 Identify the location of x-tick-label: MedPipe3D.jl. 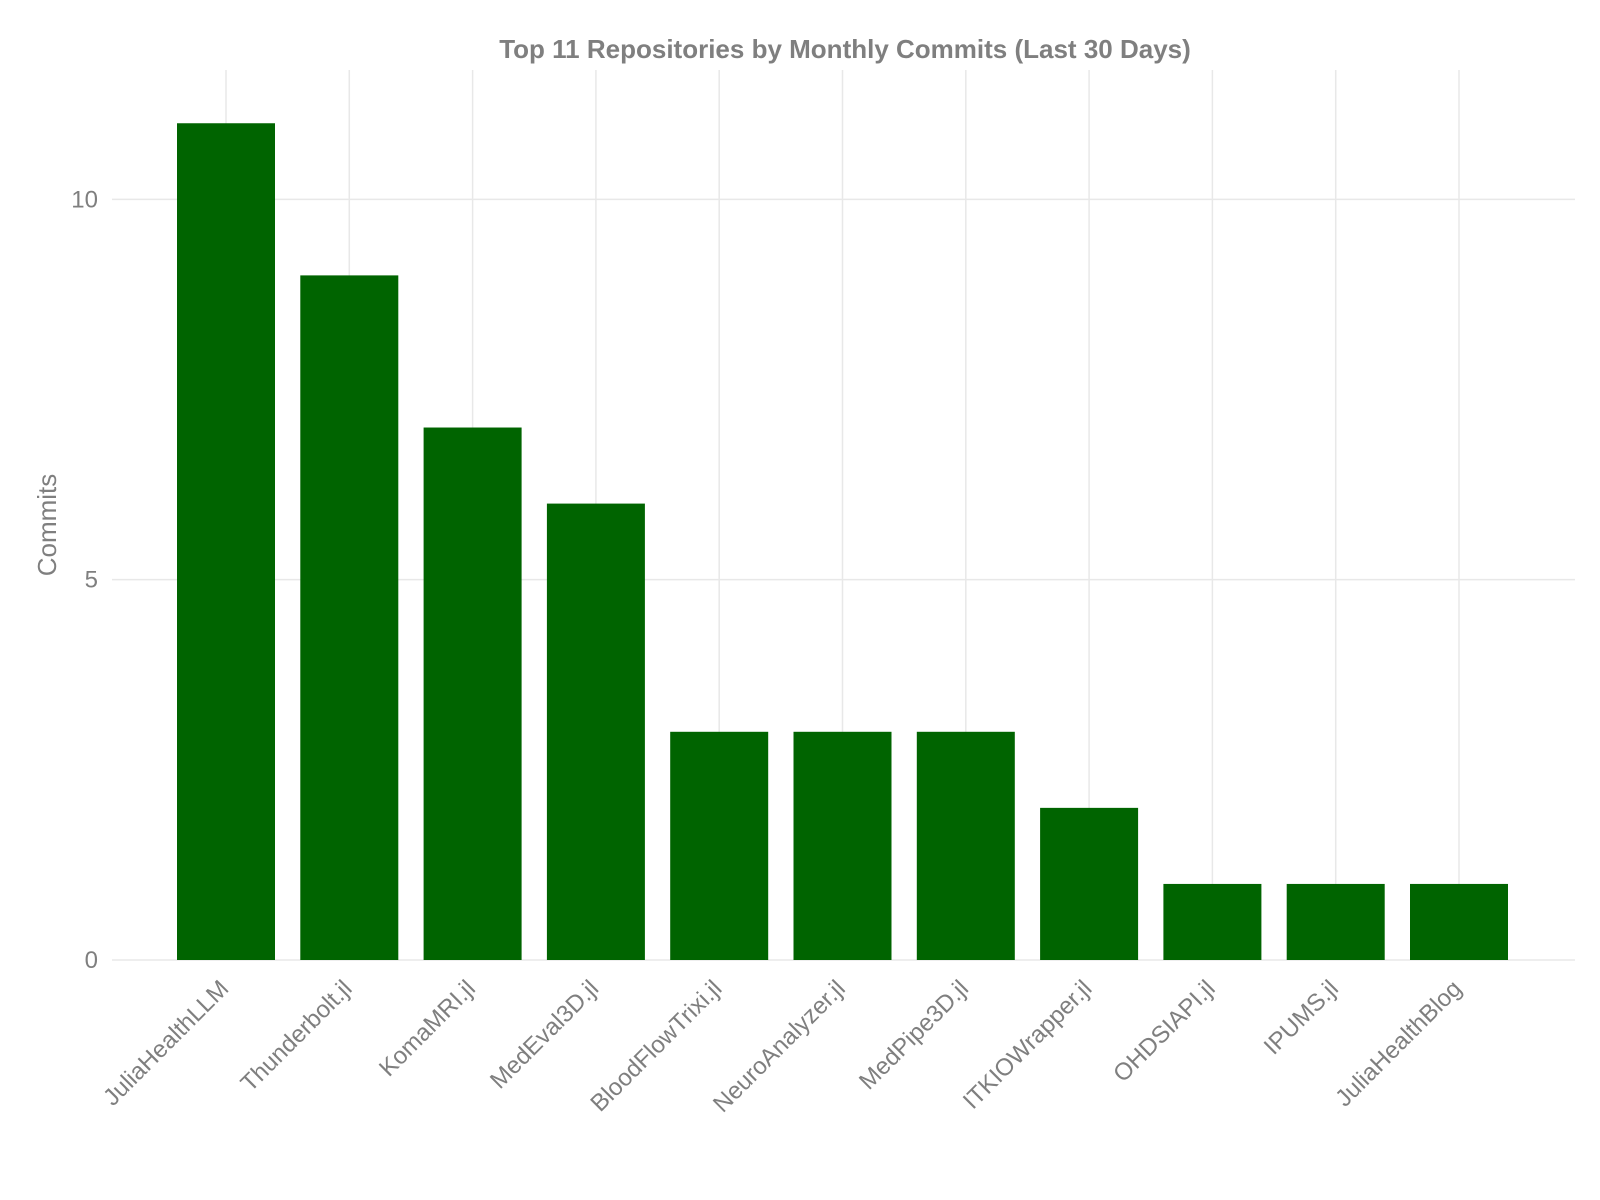
(914, 1035).